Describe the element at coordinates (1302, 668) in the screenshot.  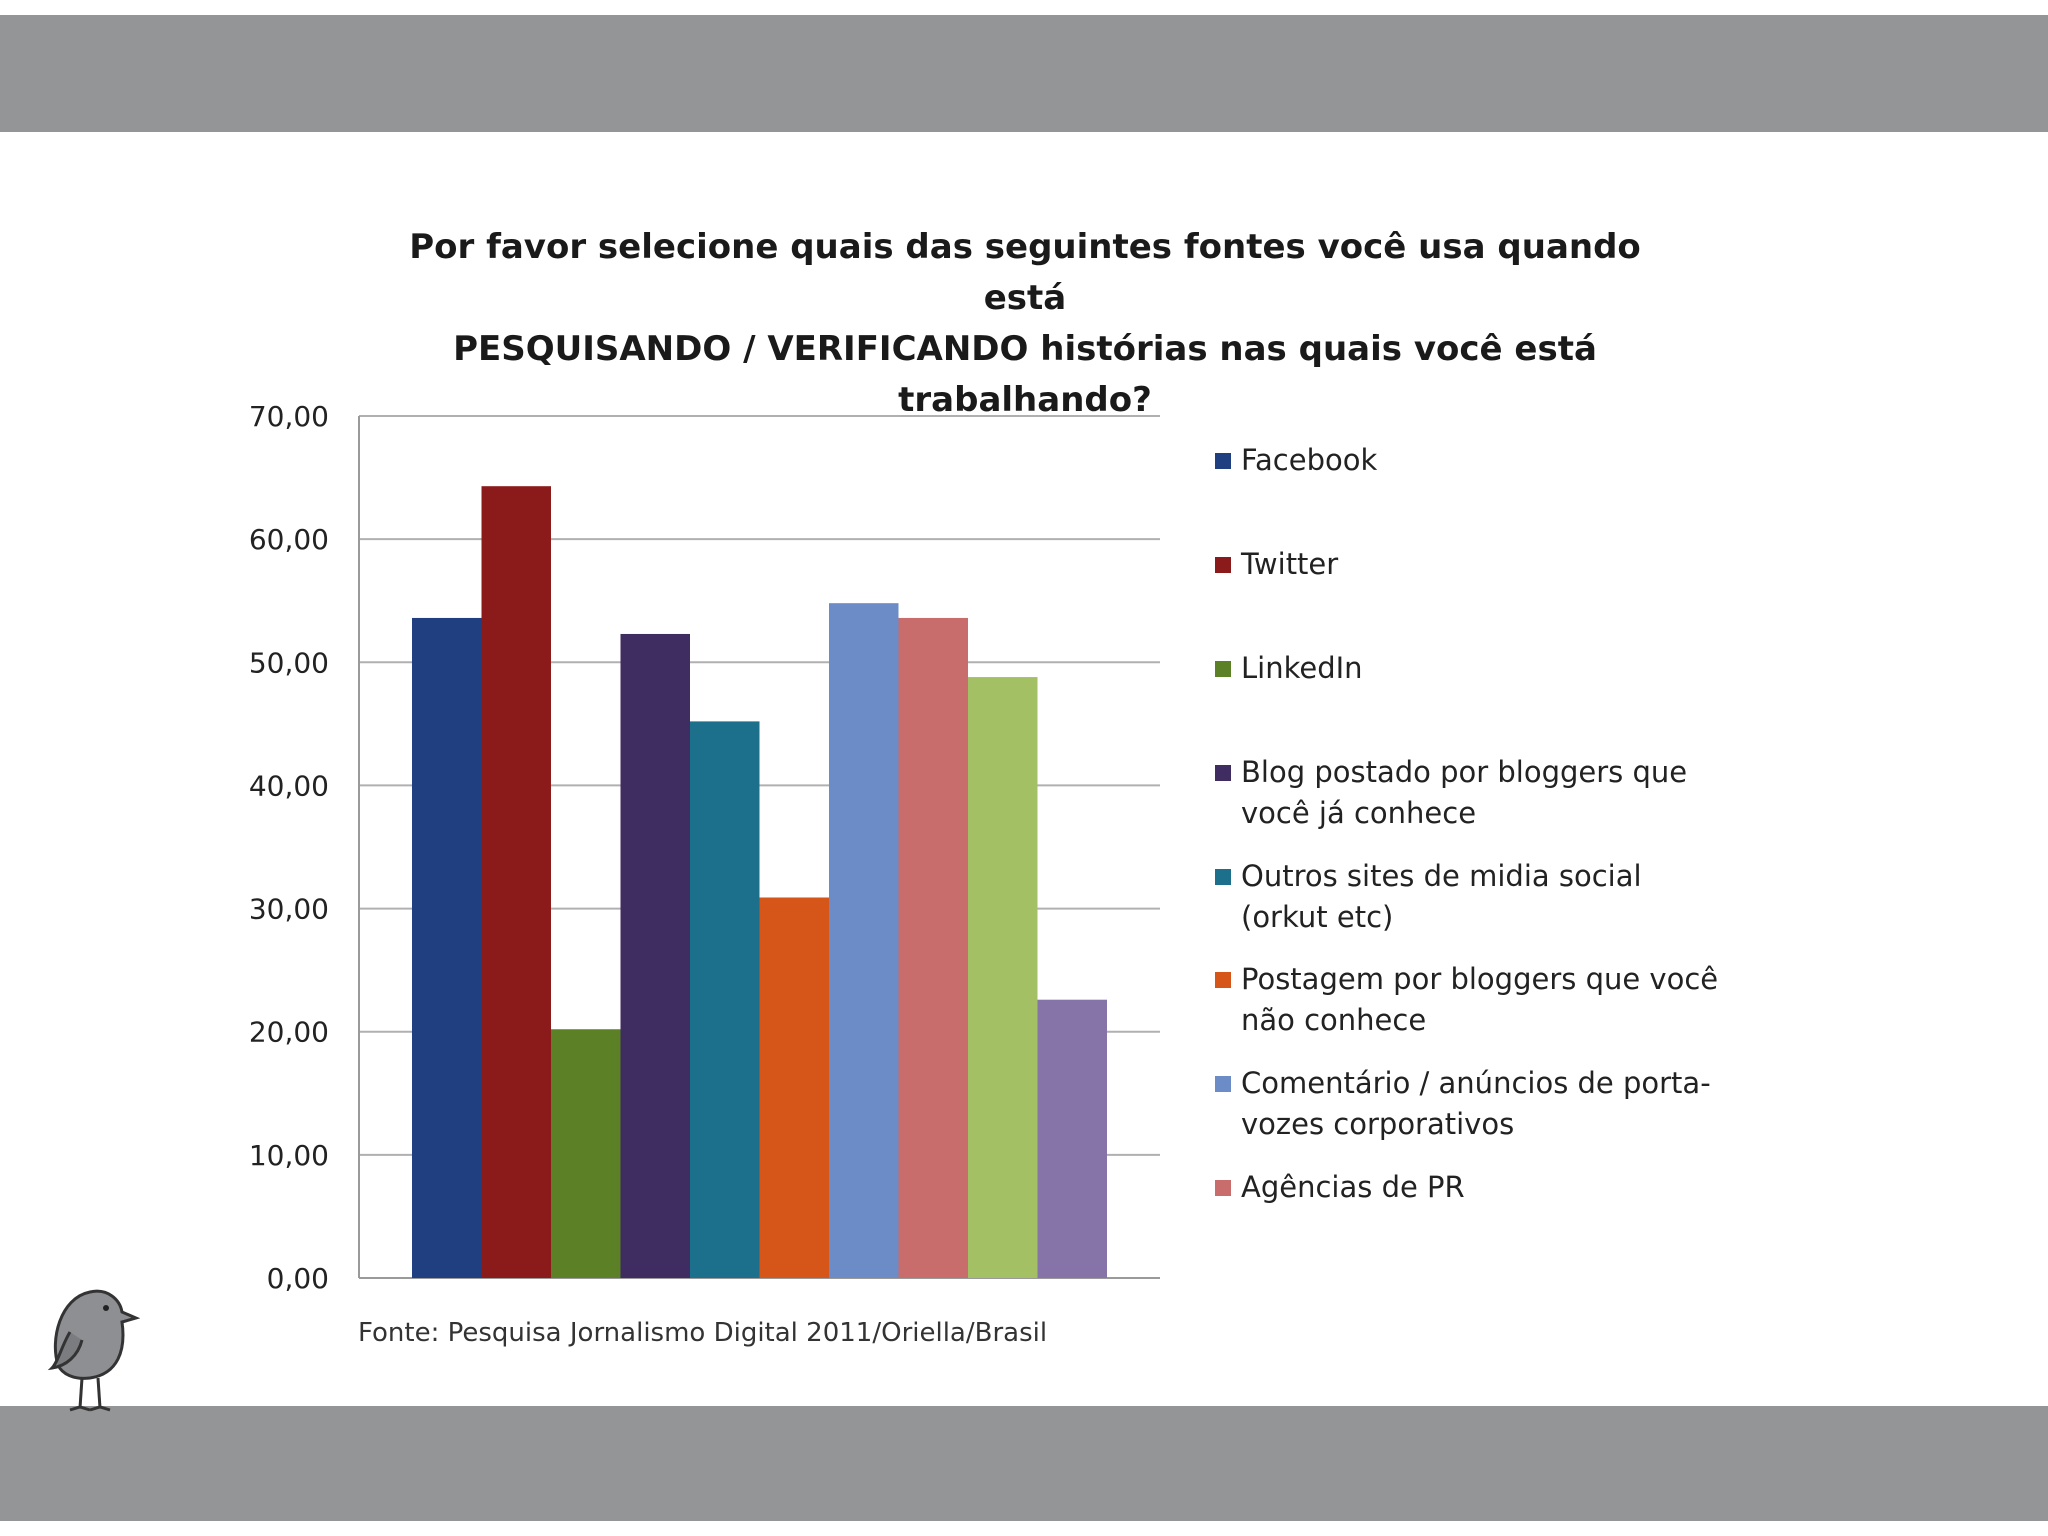
I see `legend-label: LinkedIn` at that location.